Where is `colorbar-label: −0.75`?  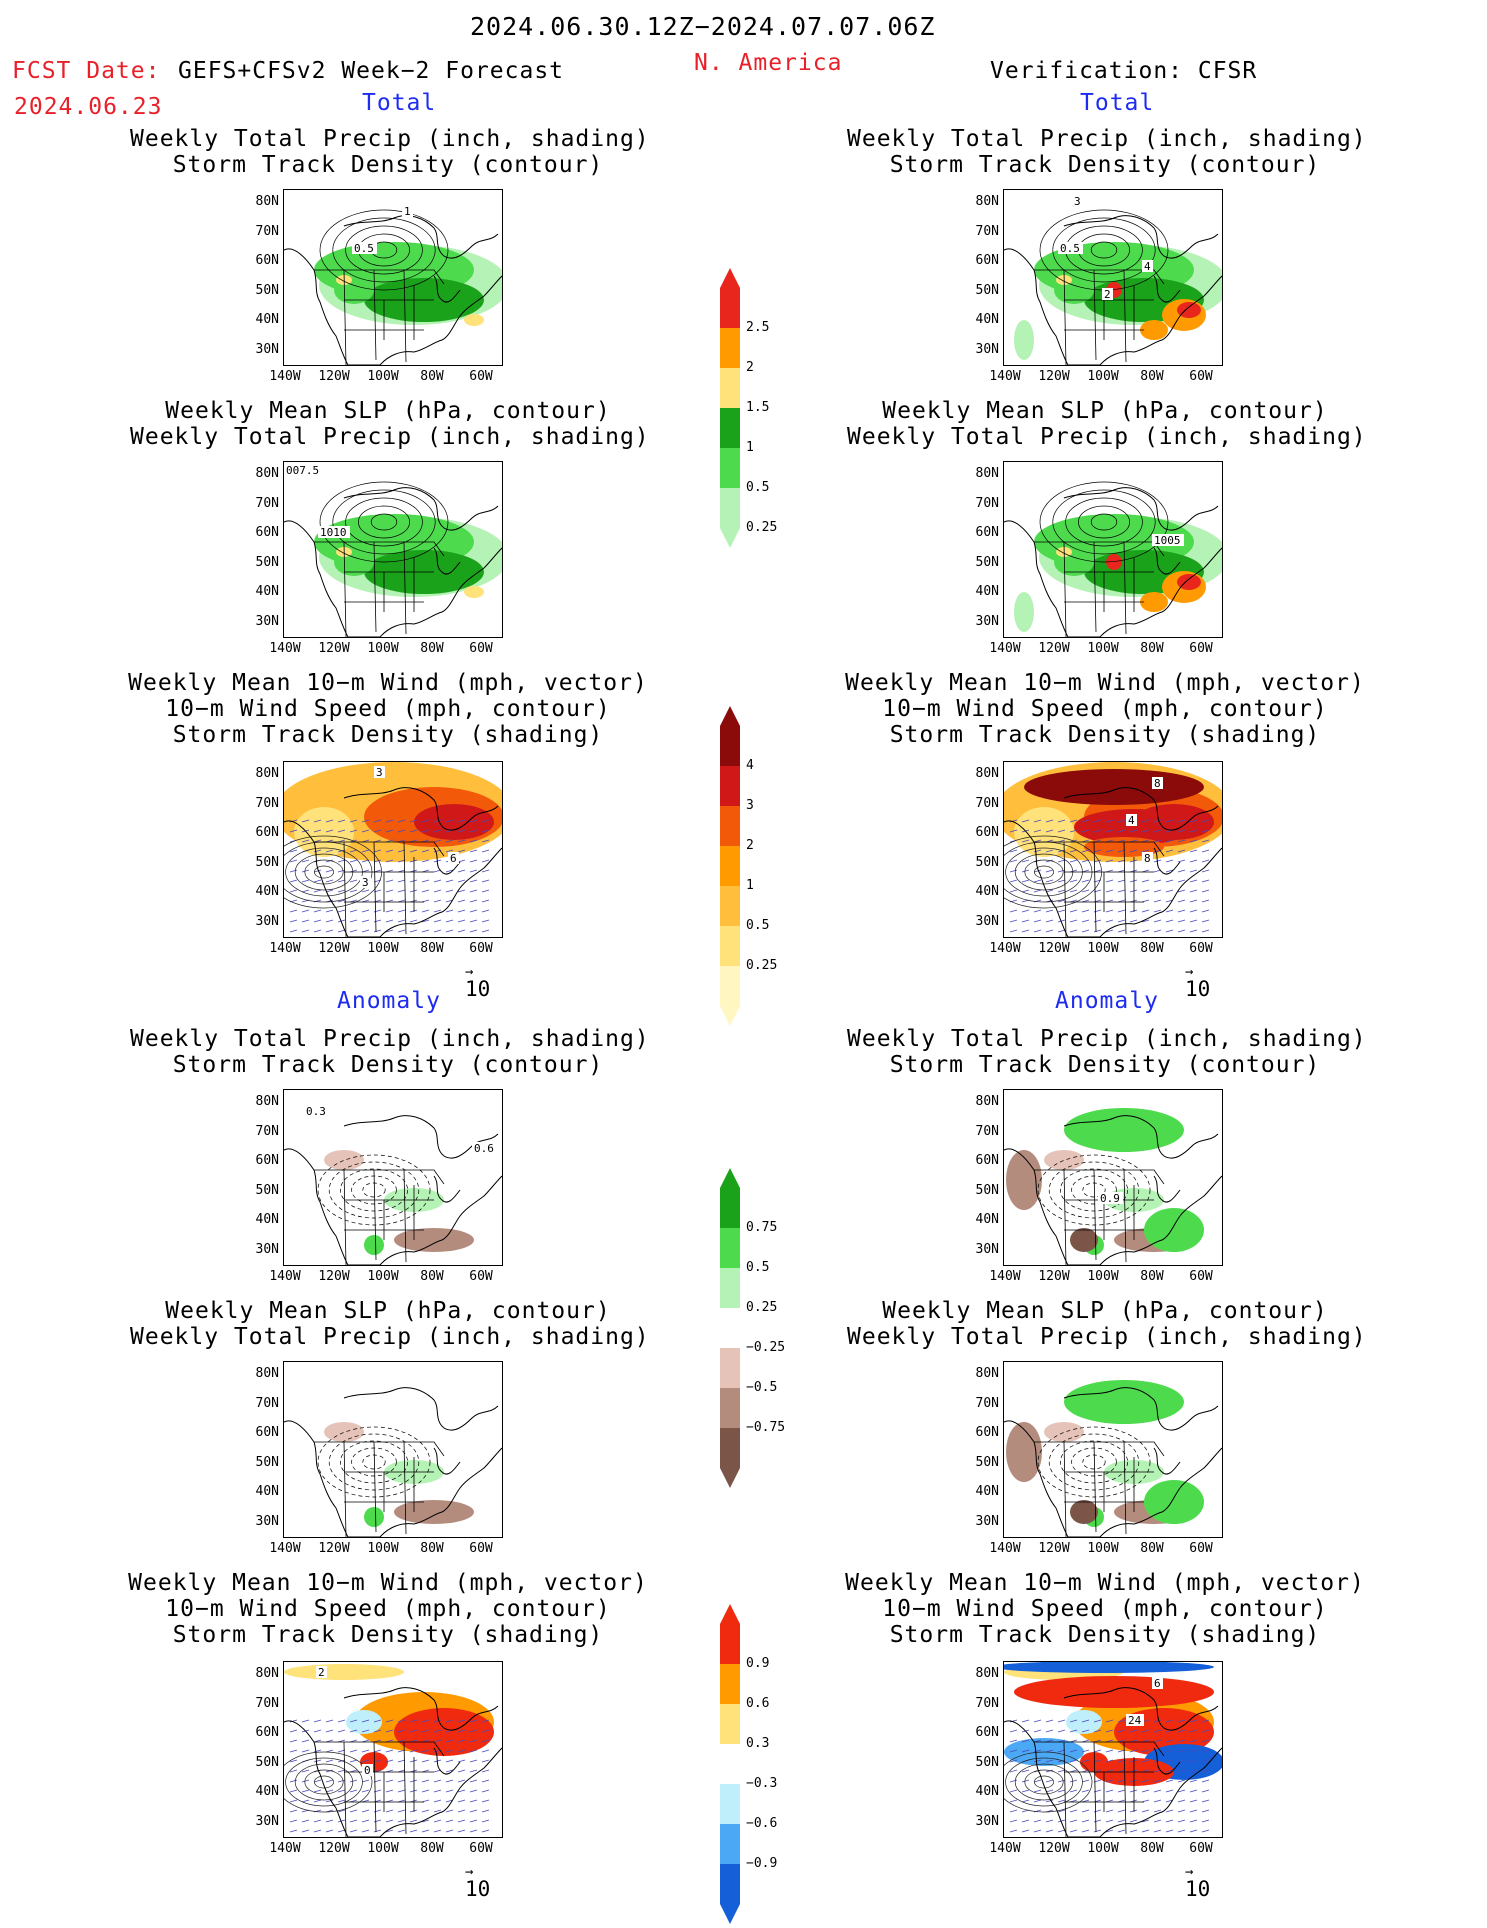 colorbar-label: −0.75 is located at coordinates (766, 1427).